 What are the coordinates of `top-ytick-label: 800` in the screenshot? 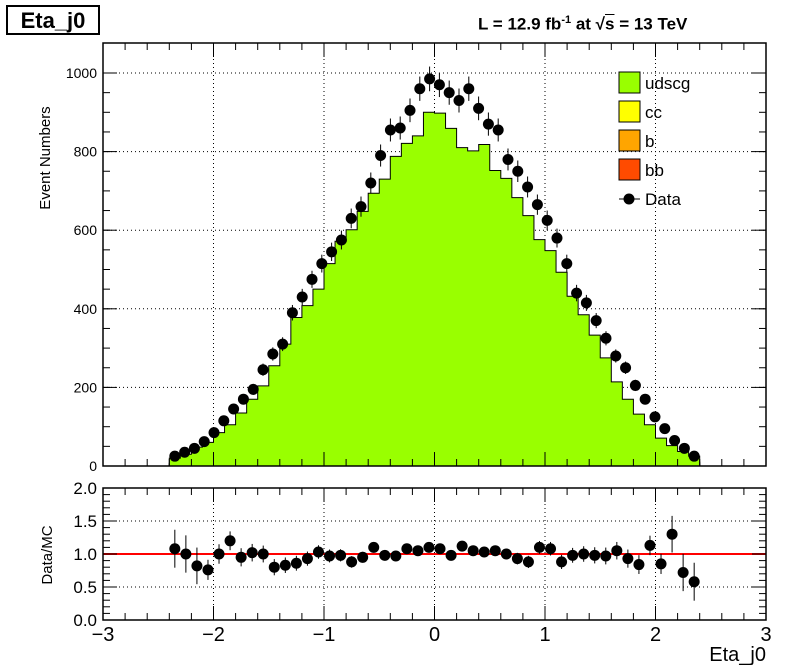 It's located at (86, 152).